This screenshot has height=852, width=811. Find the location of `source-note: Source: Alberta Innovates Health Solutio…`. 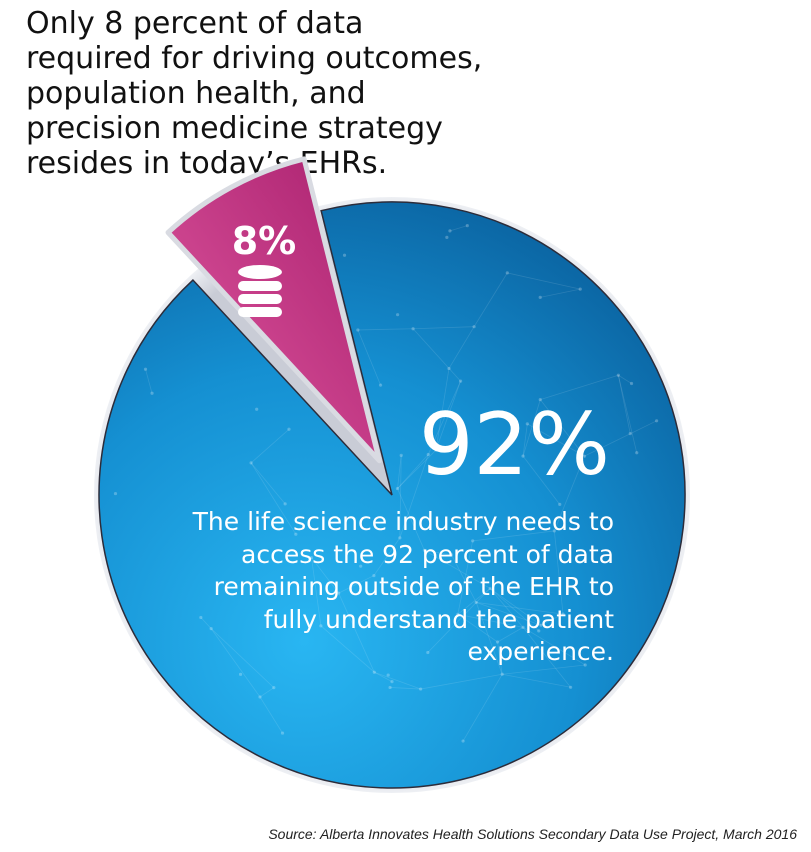

source-note: Source: Alberta Innovates Health Solutio… is located at coordinates (532, 834).